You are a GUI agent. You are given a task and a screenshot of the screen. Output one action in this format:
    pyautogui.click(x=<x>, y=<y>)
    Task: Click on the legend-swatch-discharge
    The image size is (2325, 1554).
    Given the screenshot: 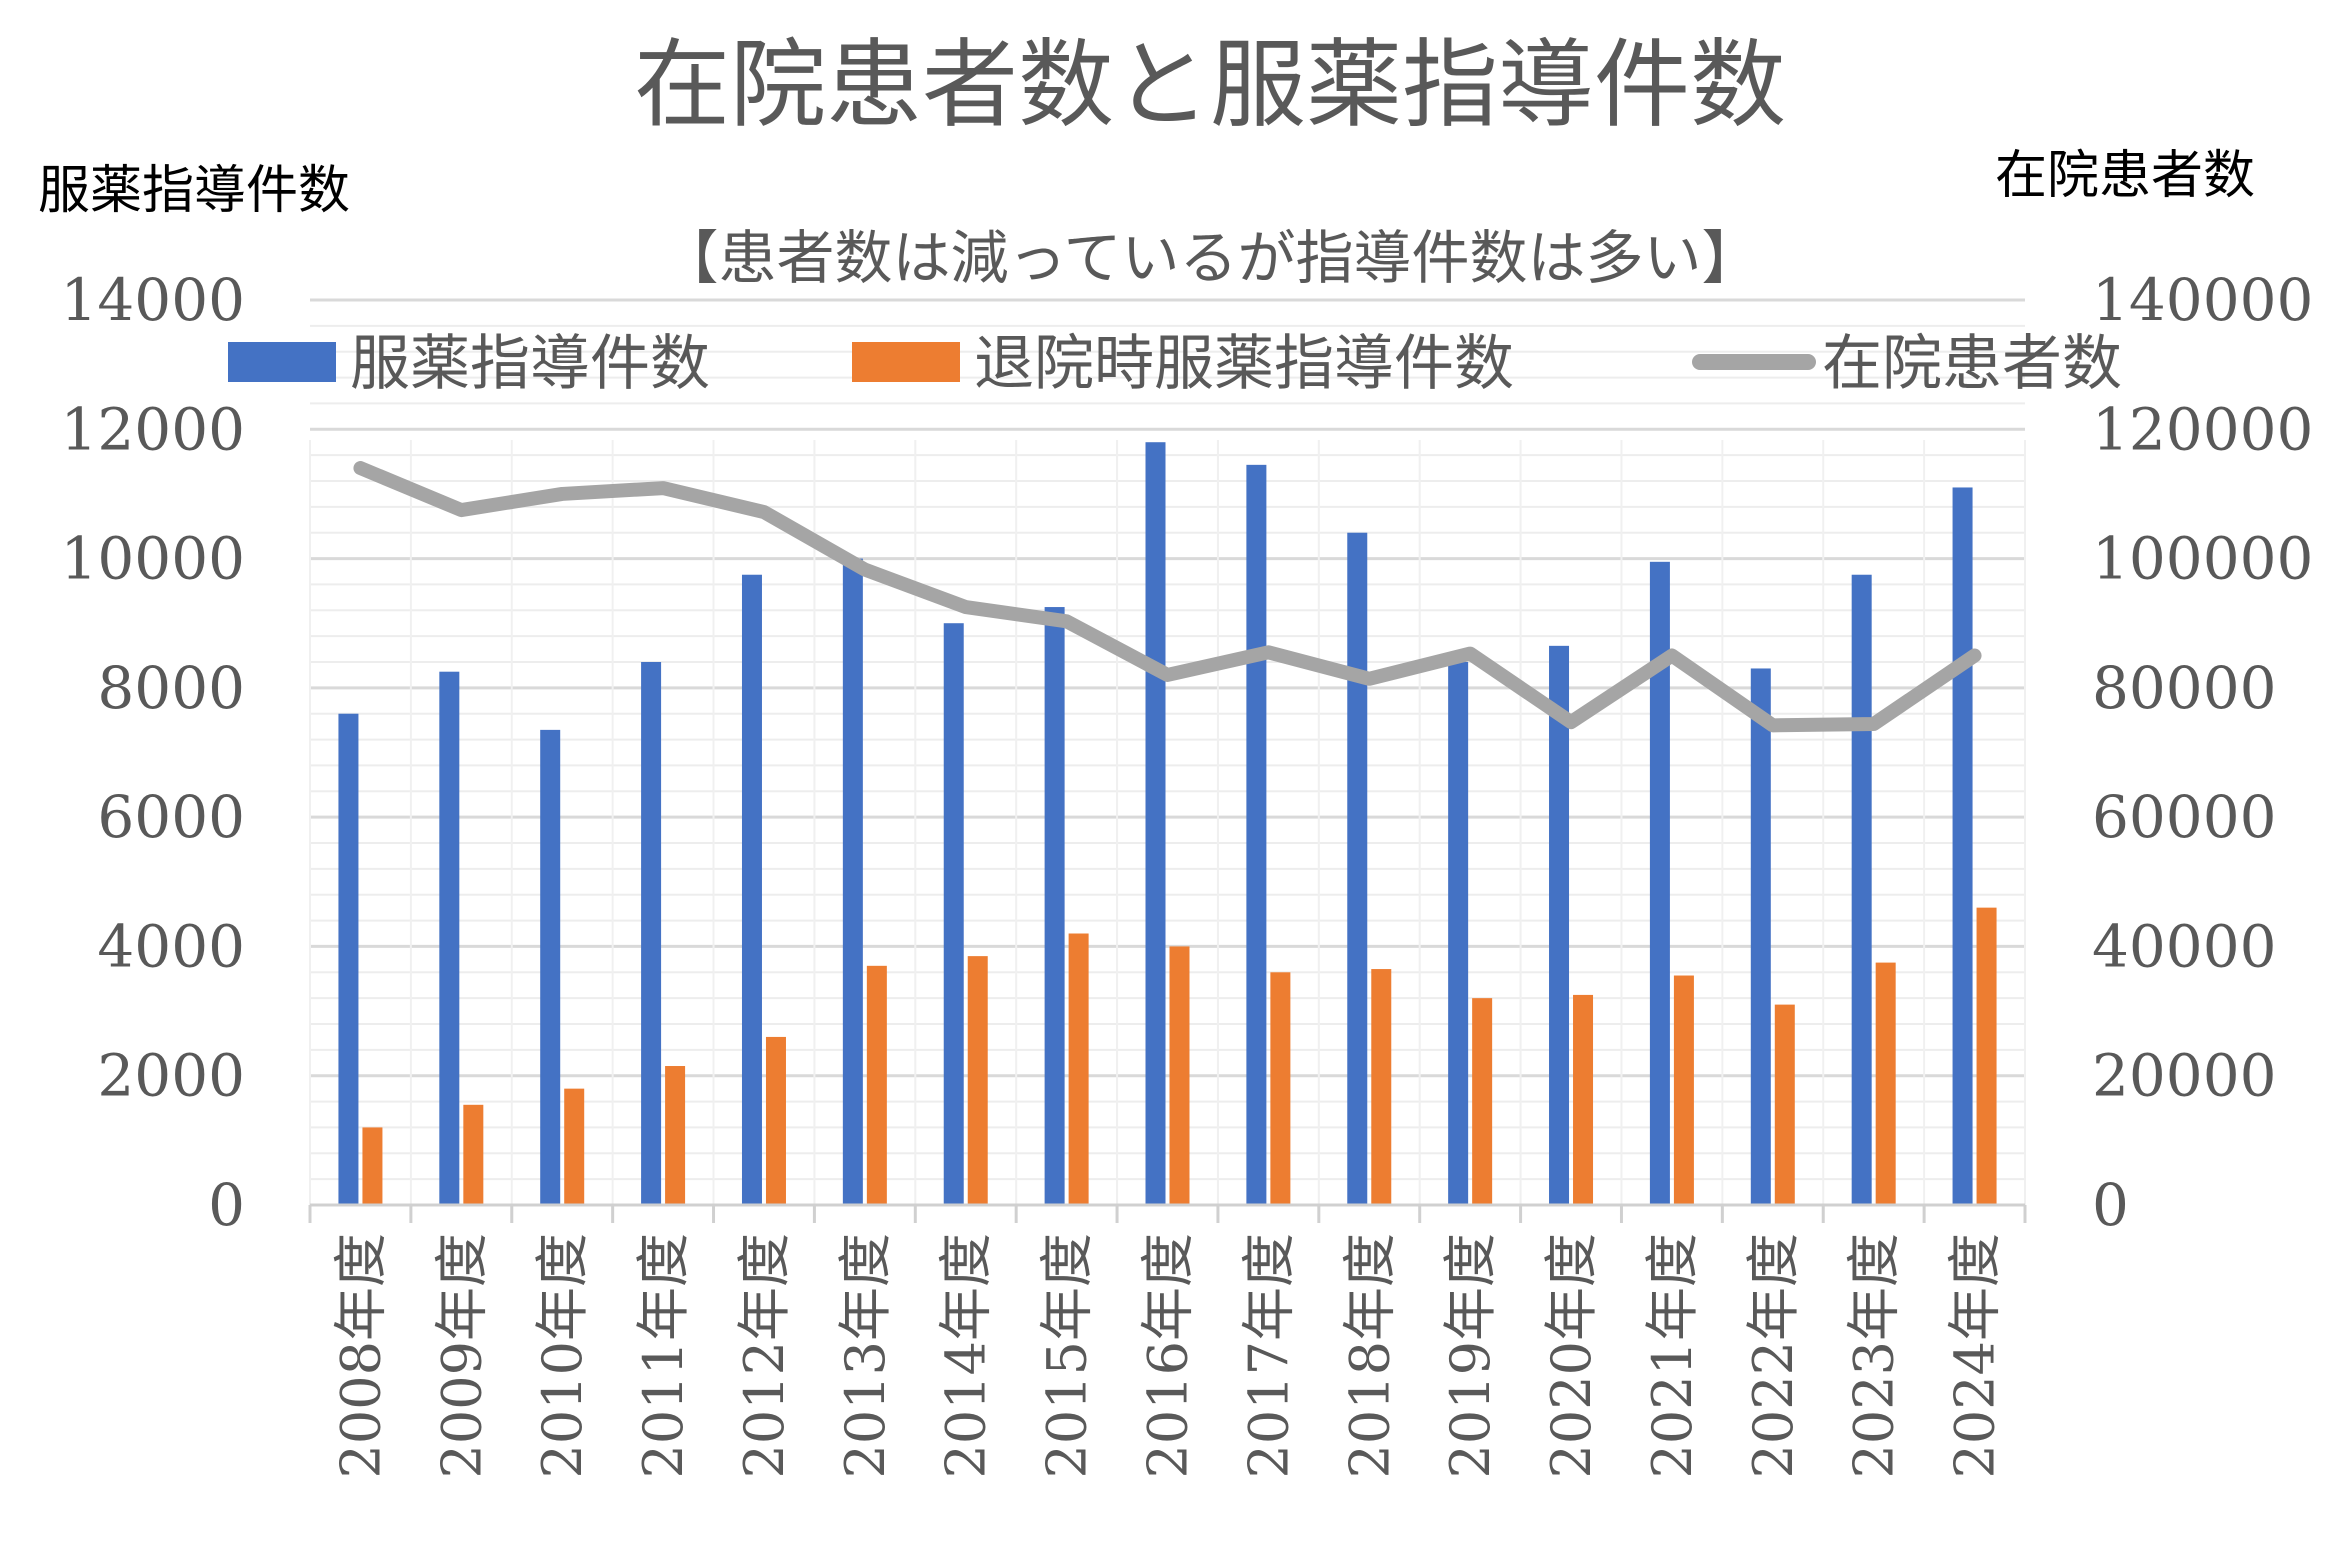 What is the action you would take?
    pyautogui.click(x=906, y=362)
    